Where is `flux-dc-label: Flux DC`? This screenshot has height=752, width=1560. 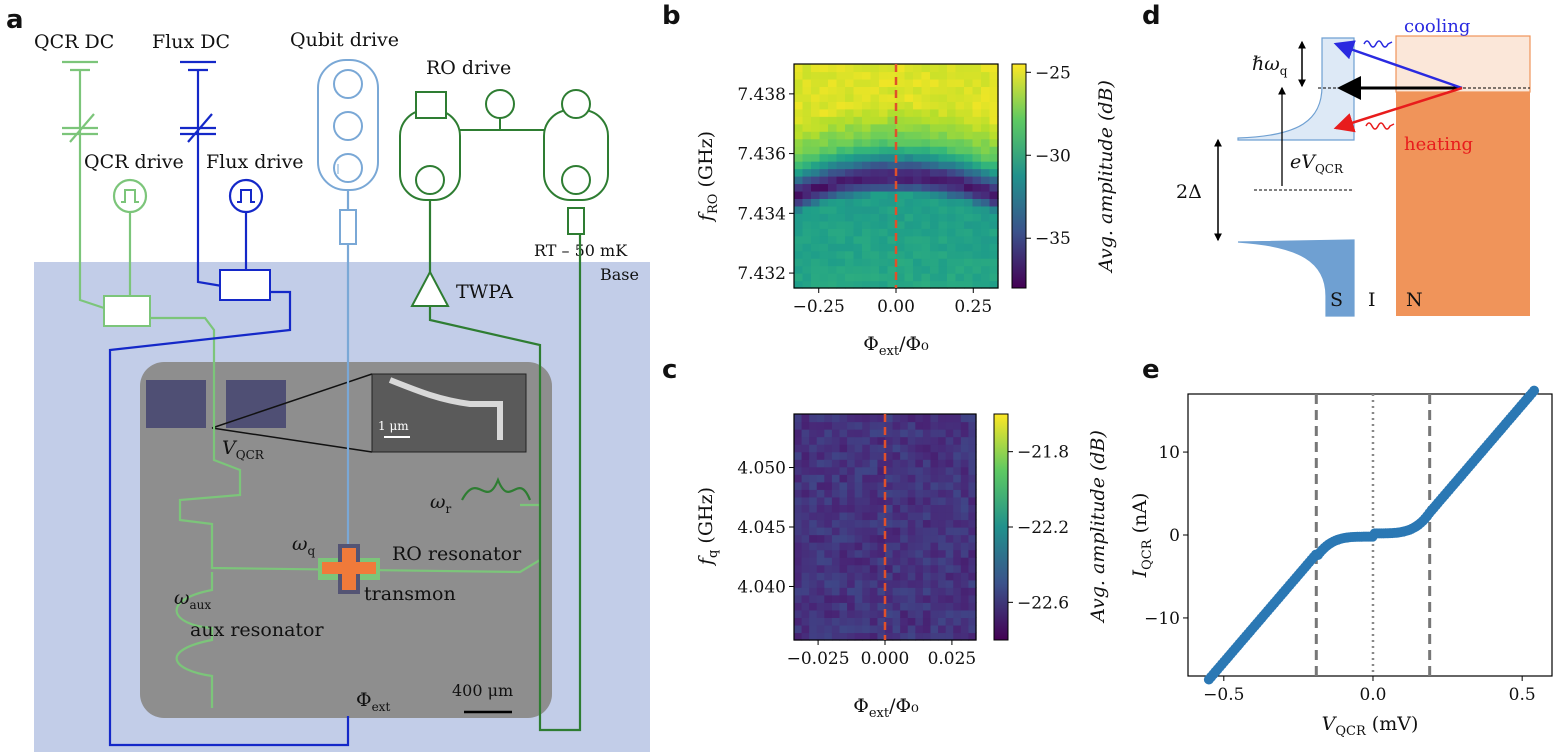
flux-dc-label: Flux DC is located at coordinates (191, 42).